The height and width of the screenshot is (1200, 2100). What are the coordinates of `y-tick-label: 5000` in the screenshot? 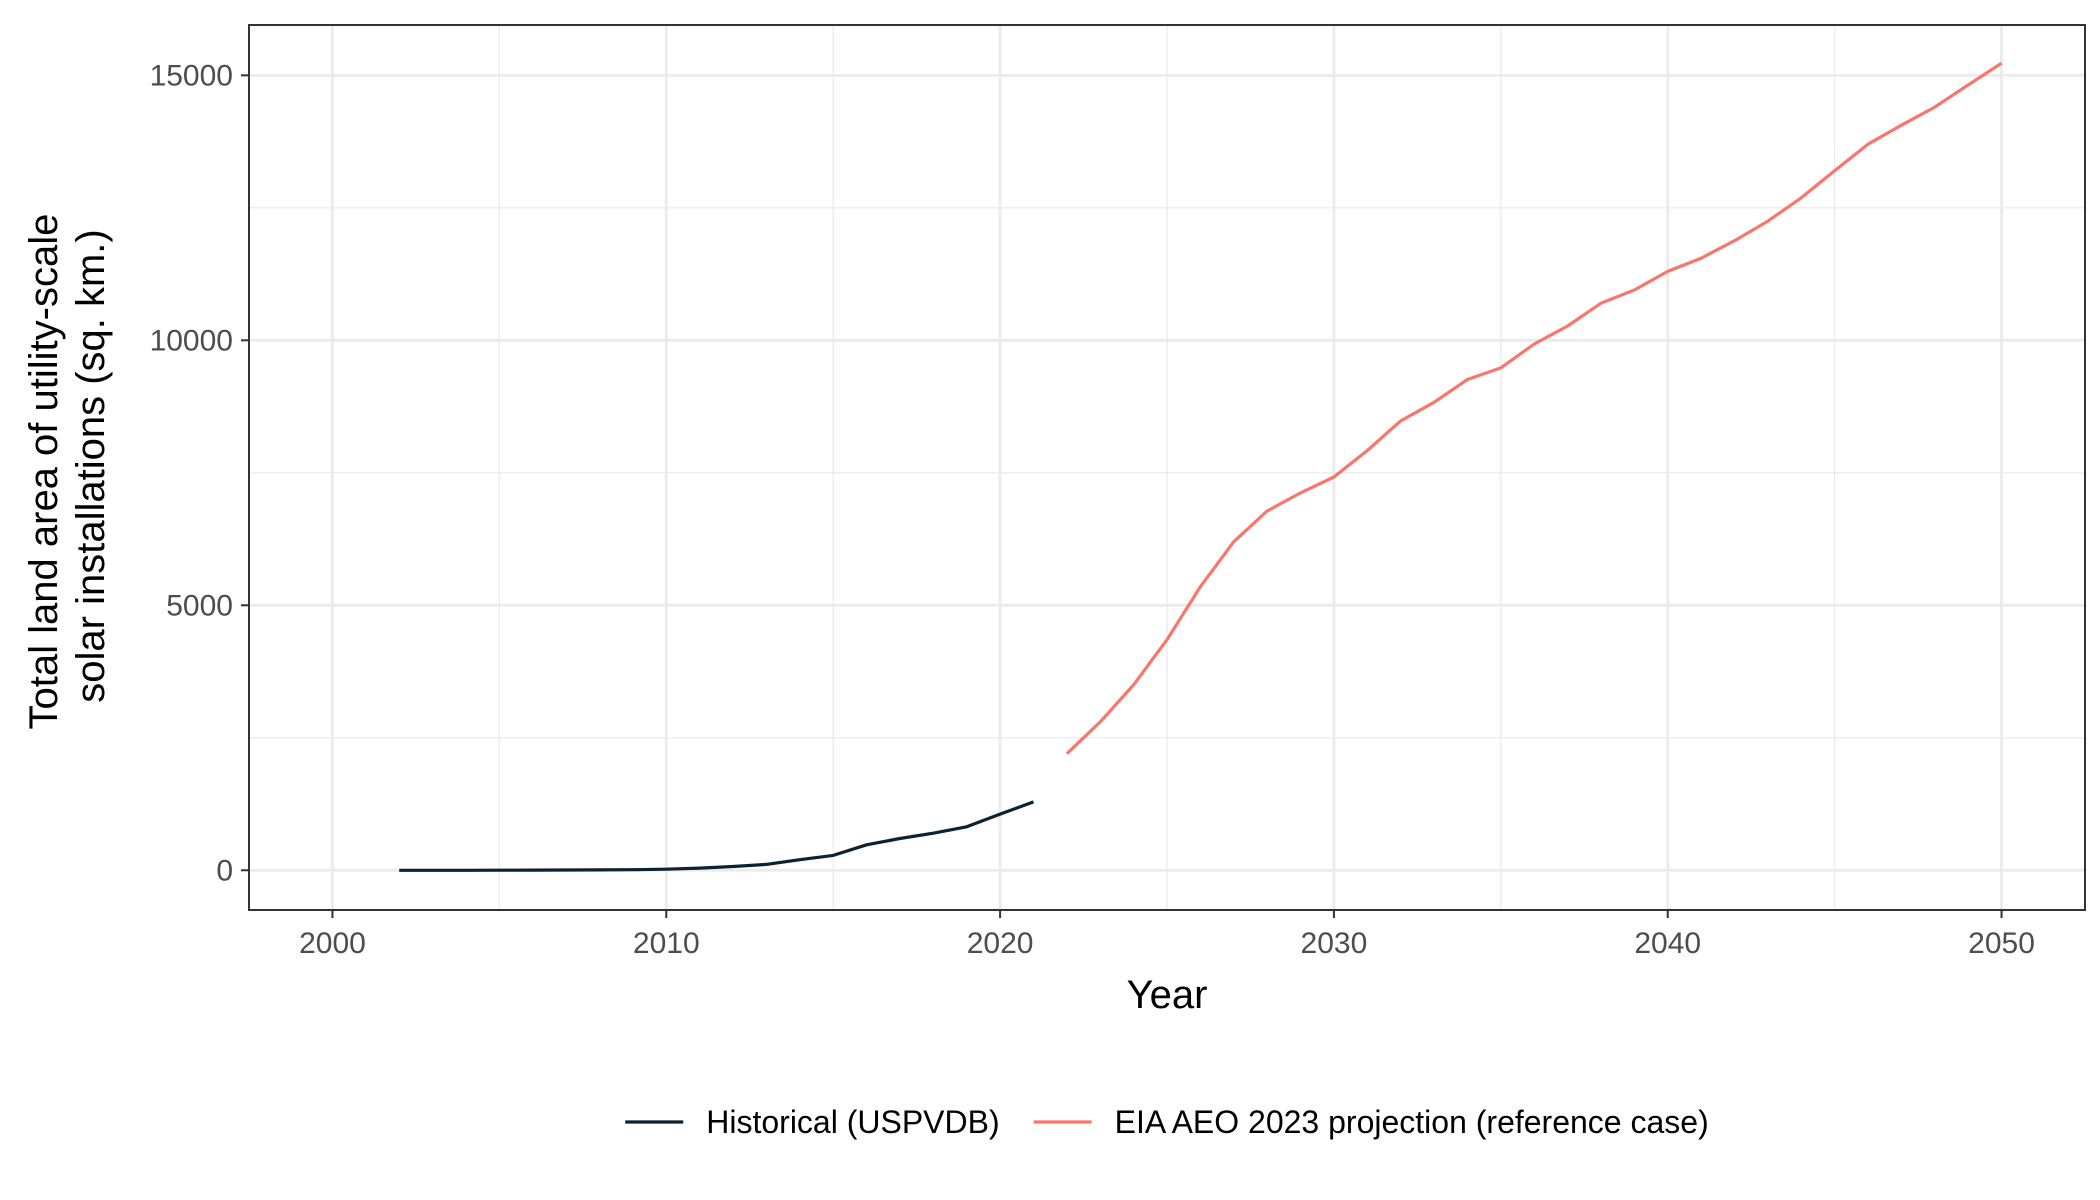 It's located at (199, 605).